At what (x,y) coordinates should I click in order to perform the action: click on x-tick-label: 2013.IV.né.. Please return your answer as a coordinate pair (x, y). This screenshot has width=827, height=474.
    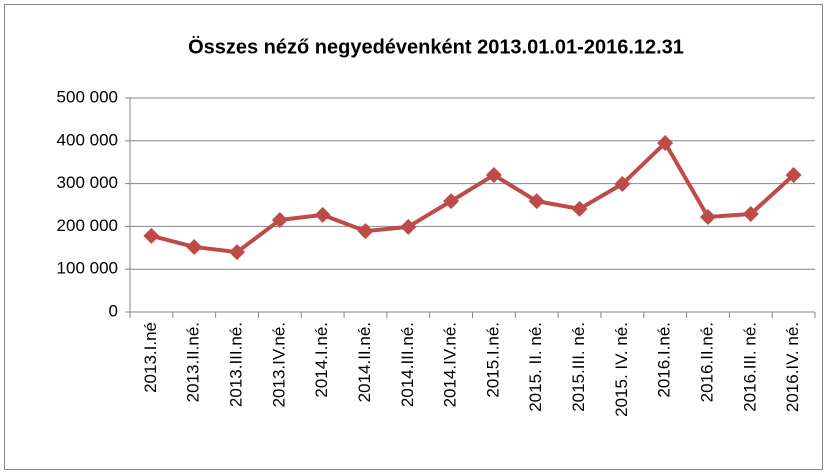
    Looking at the image, I should click on (278, 364).